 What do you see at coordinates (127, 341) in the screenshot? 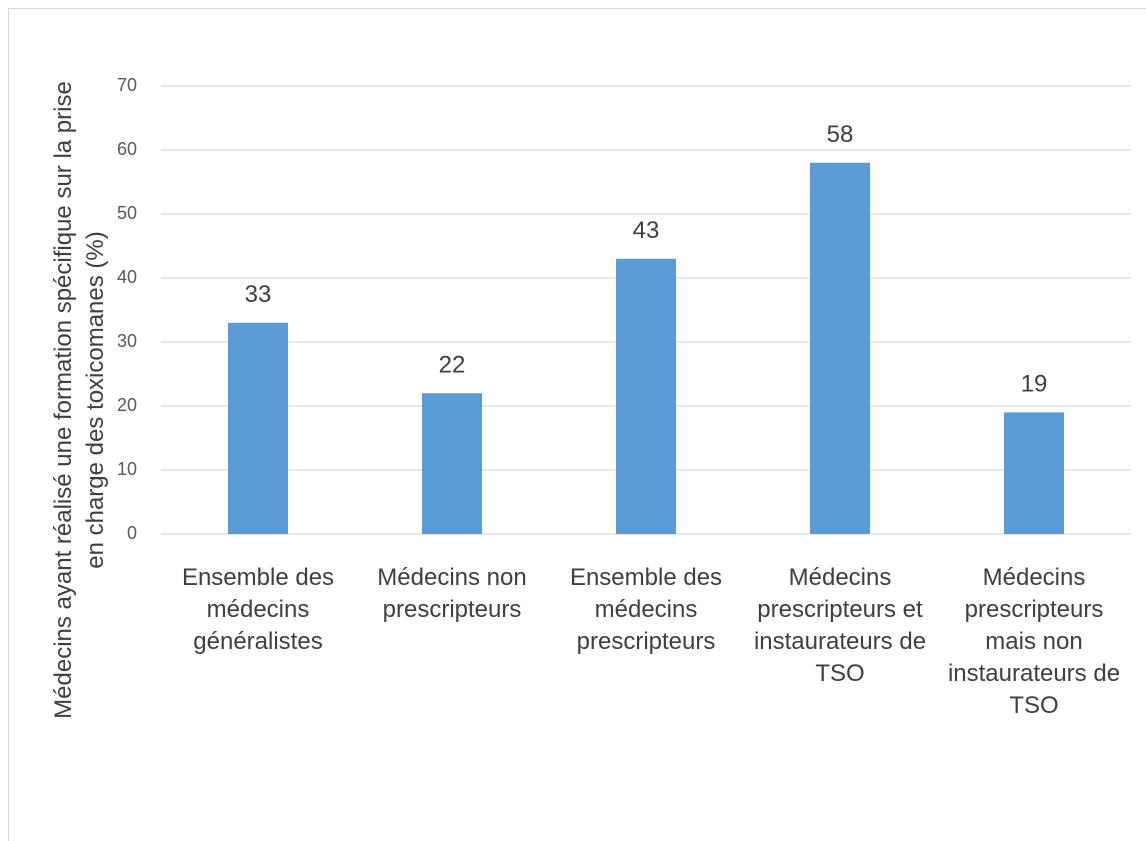
I see `y-tick-label: 30` at bounding box center [127, 341].